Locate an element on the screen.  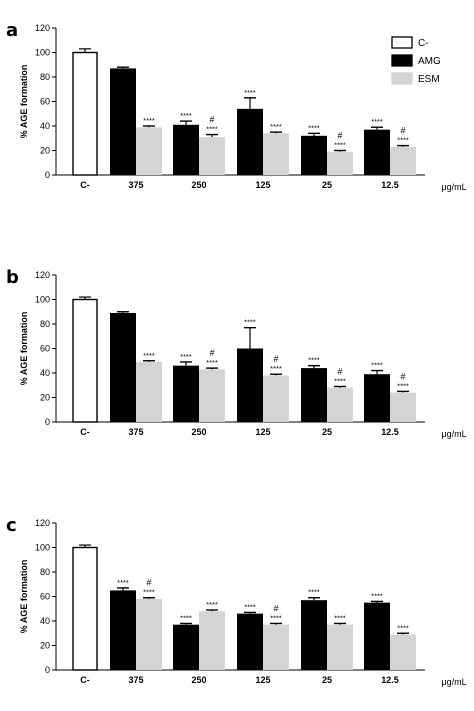
legend-swatch-c- is located at coordinates (402, 42).